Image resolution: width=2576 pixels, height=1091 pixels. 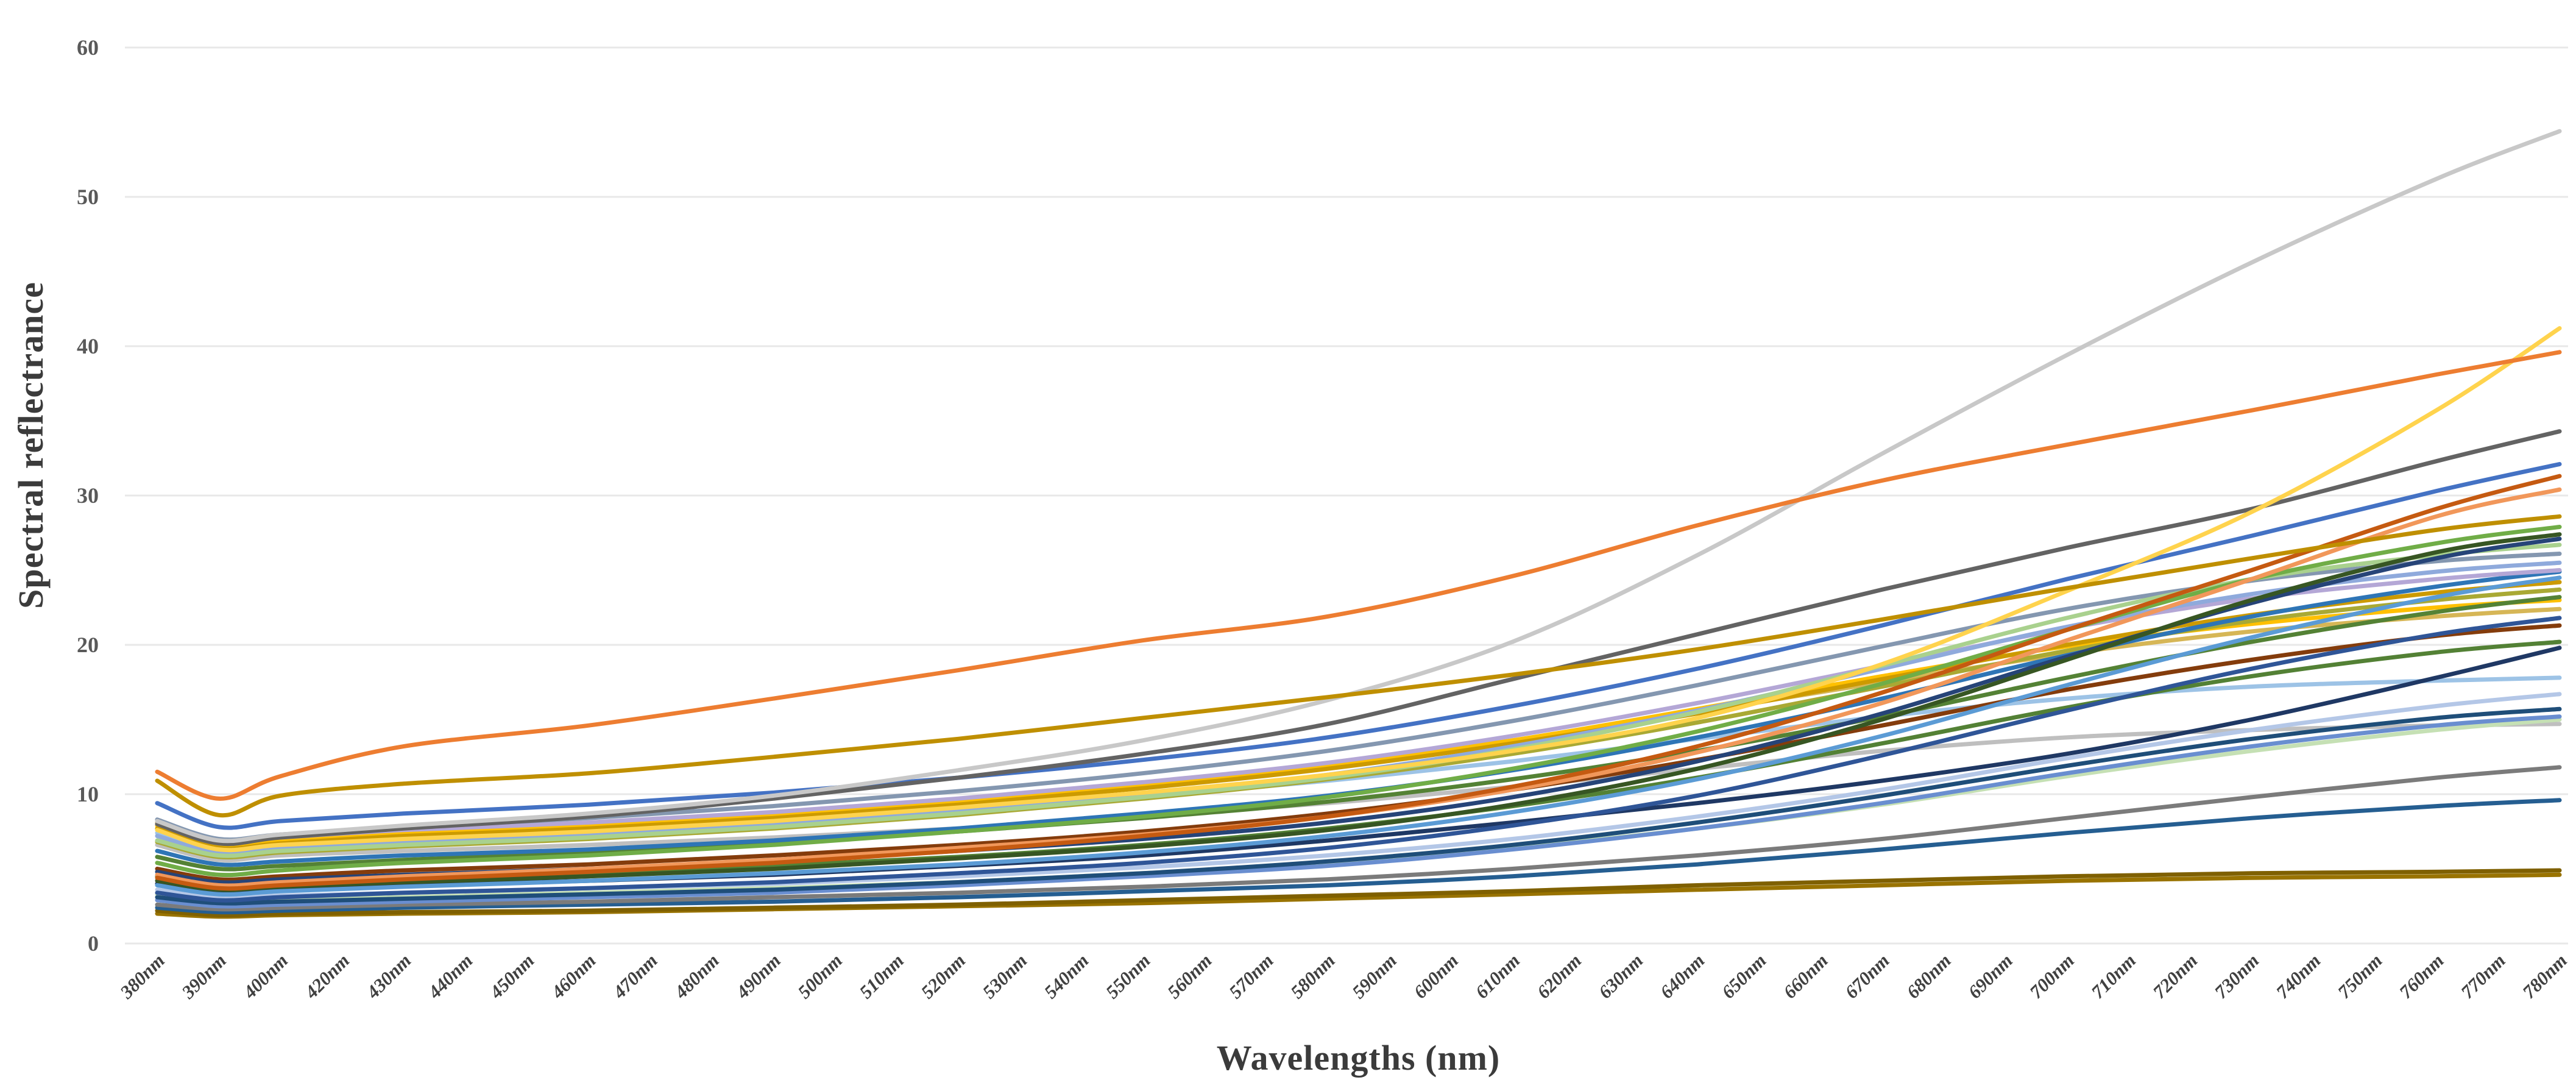 What do you see at coordinates (2174, 976) in the screenshot?
I see `x-tick-label-720nm: 720nm` at bounding box center [2174, 976].